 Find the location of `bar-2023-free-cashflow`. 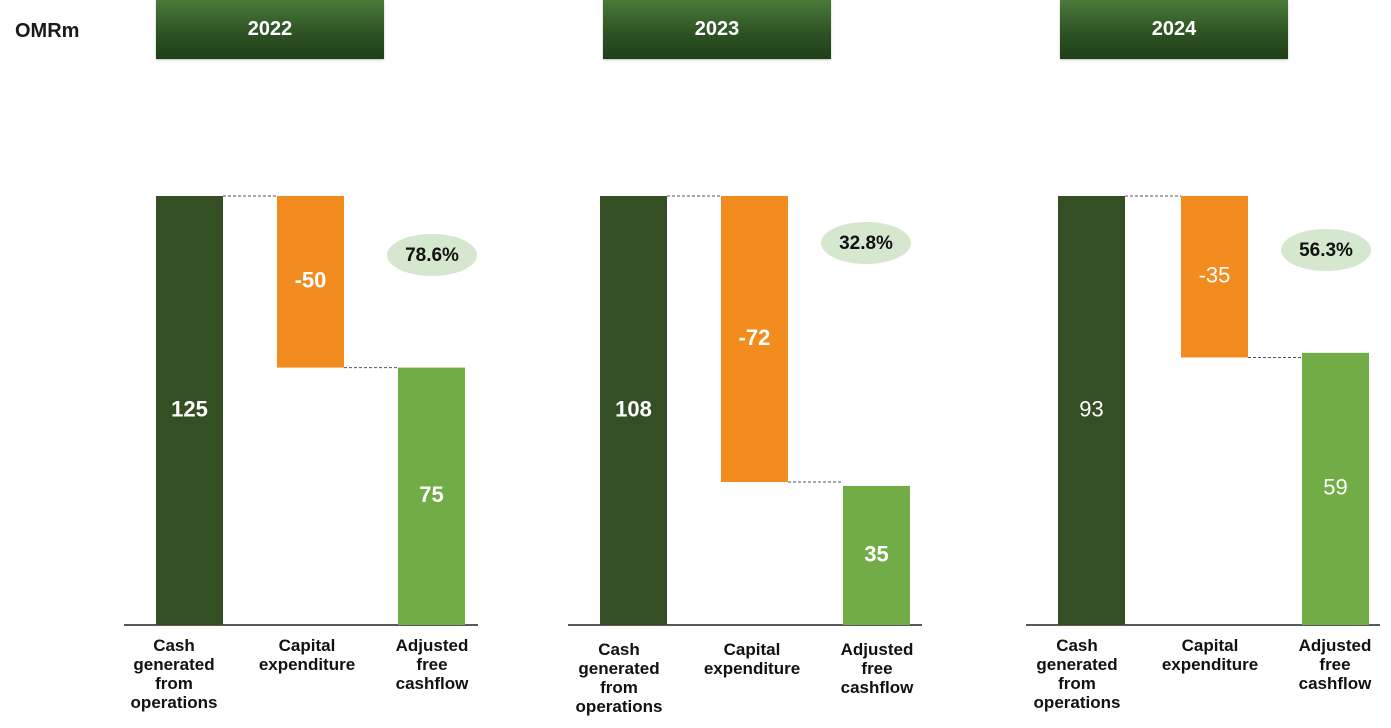

bar-2023-free-cashflow is located at coordinates (876, 555).